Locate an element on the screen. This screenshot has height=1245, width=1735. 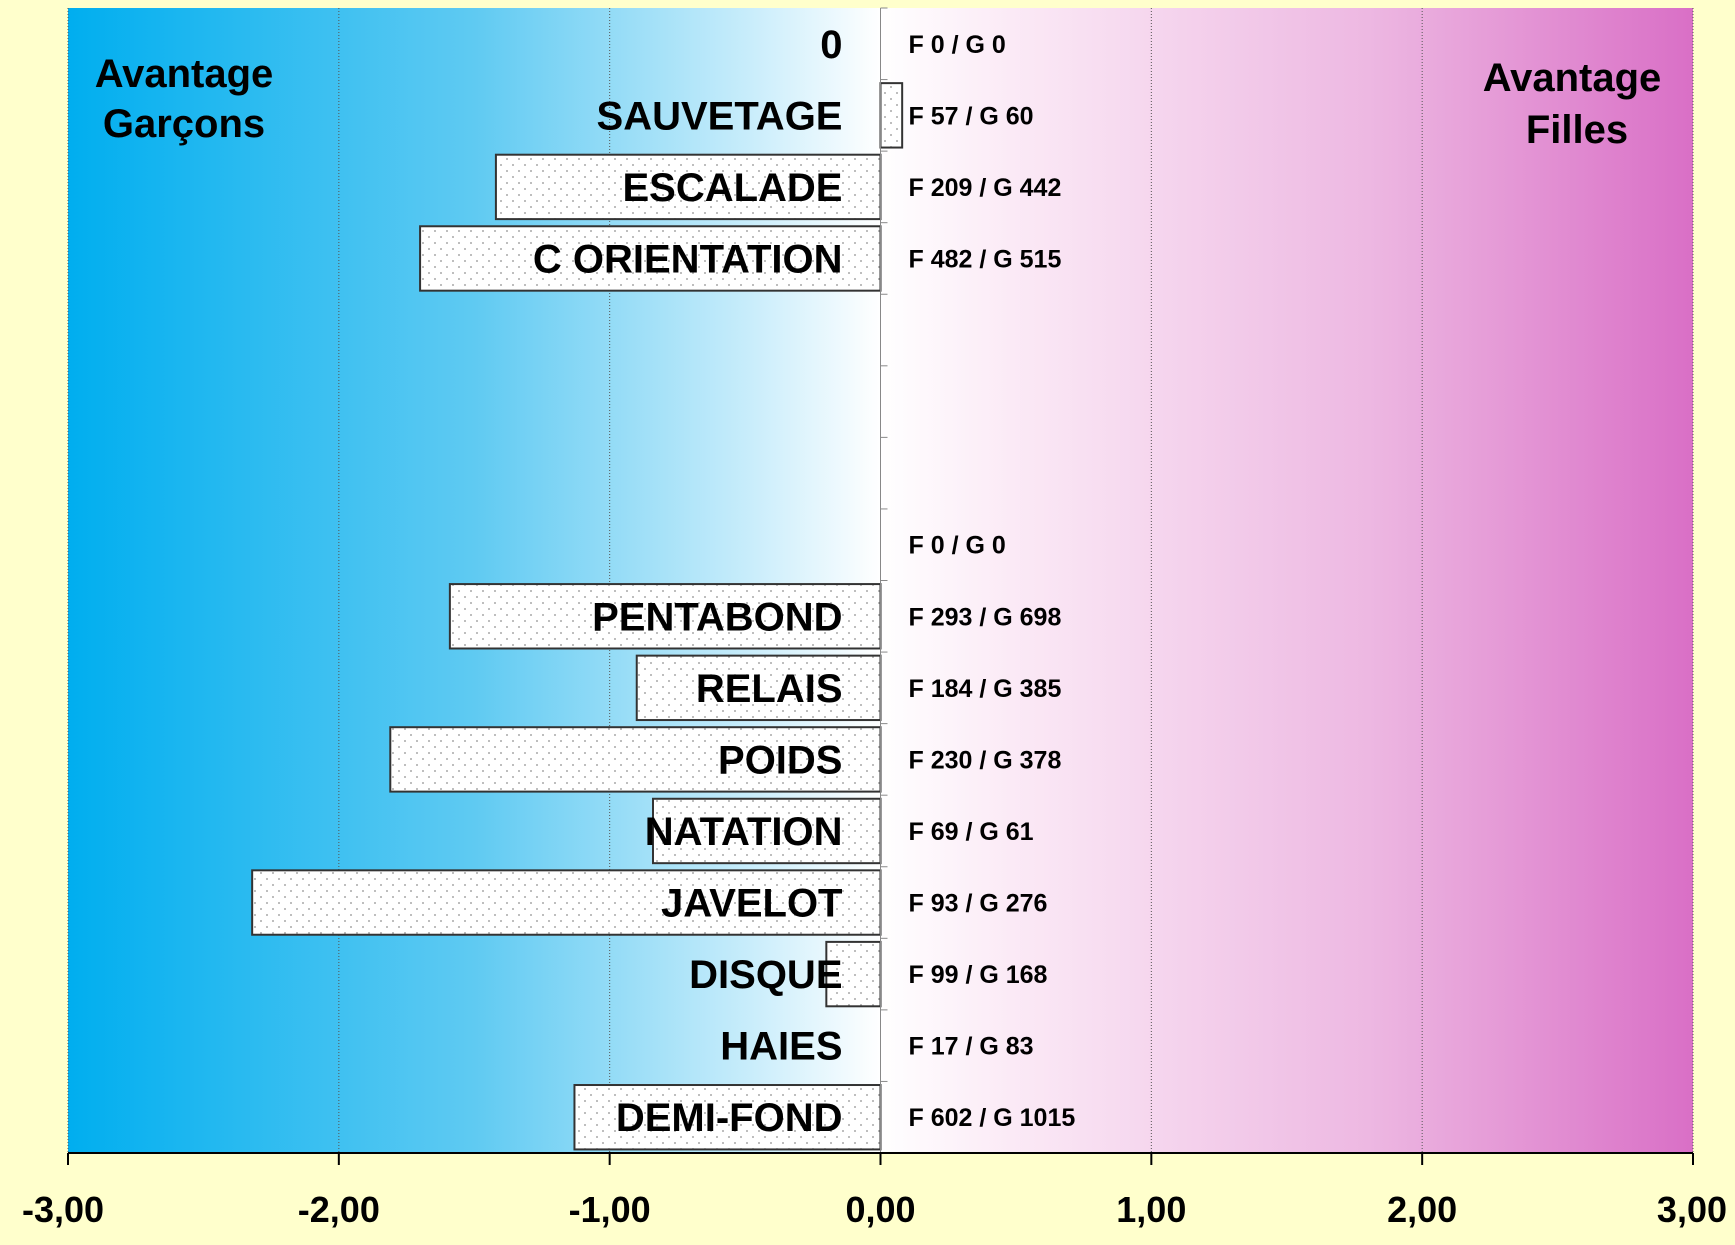
x-tick-label: 1,00 is located at coordinates (1151, 1209).